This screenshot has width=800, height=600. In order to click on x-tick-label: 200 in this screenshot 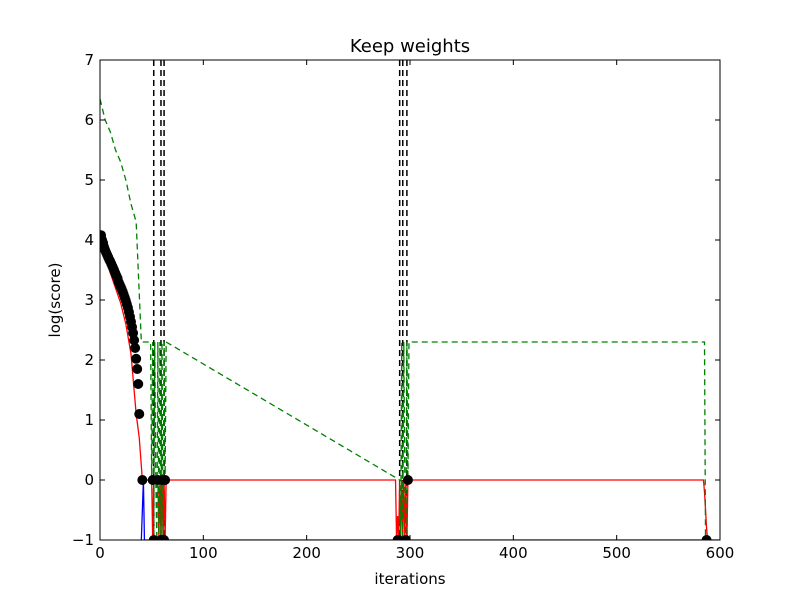, I will do `click(306, 553)`.